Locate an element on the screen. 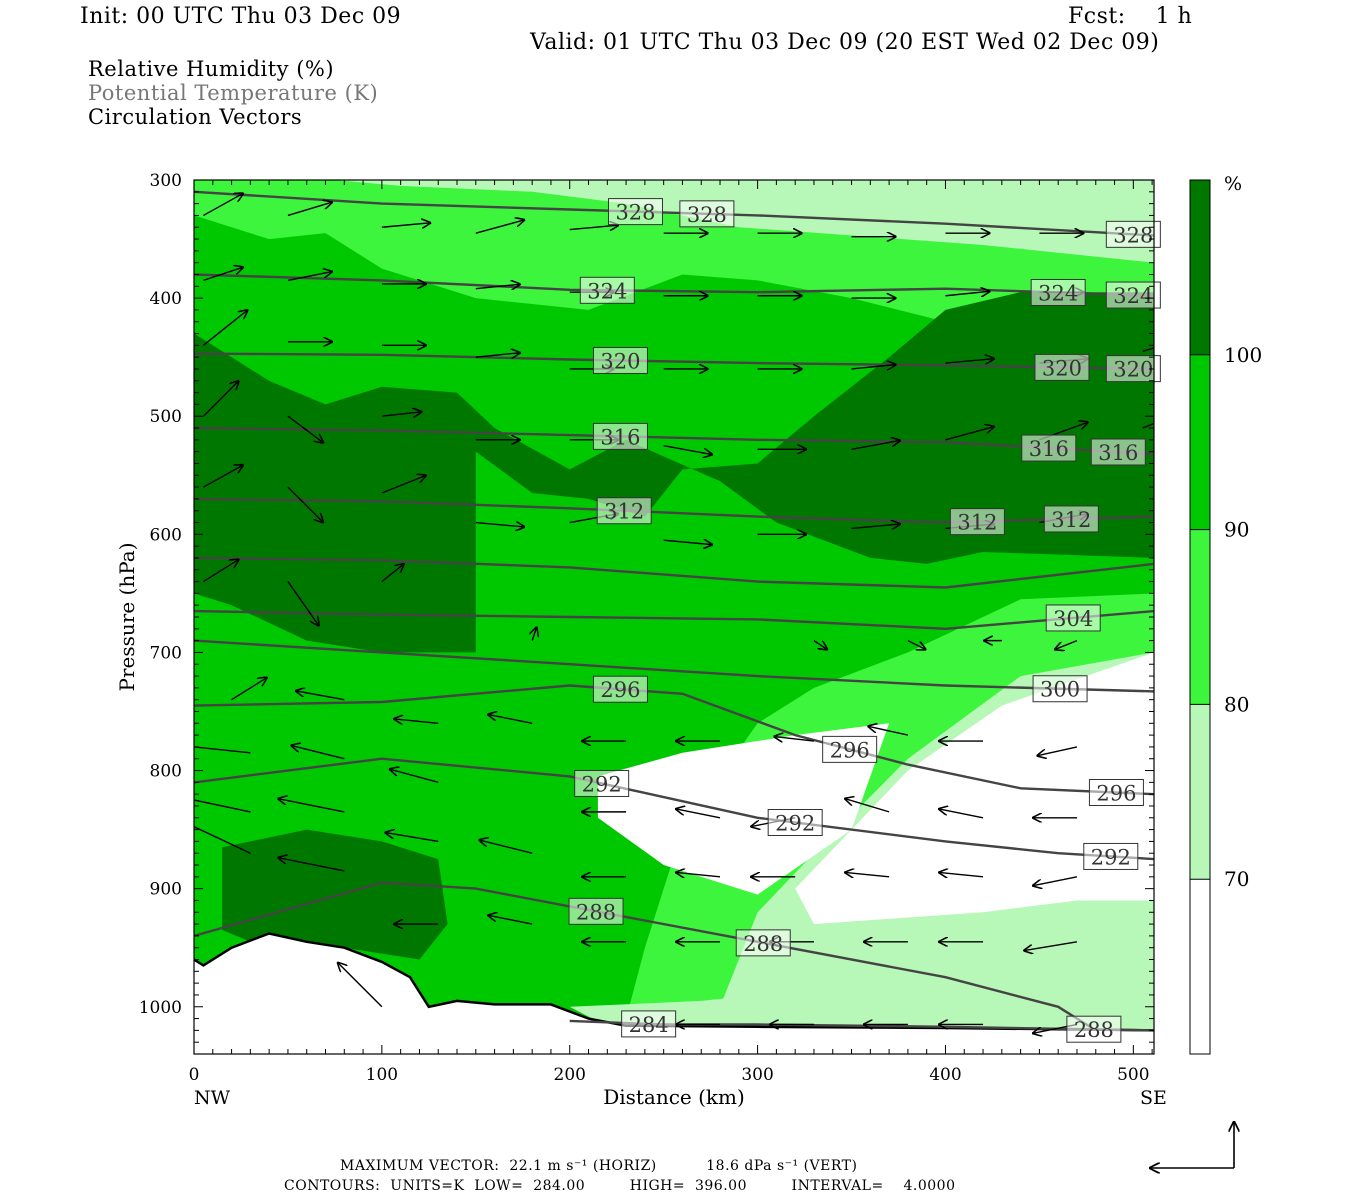 This screenshot has height=1200, width=1350. colorbar-frame is located at coordinates (1200, 617).